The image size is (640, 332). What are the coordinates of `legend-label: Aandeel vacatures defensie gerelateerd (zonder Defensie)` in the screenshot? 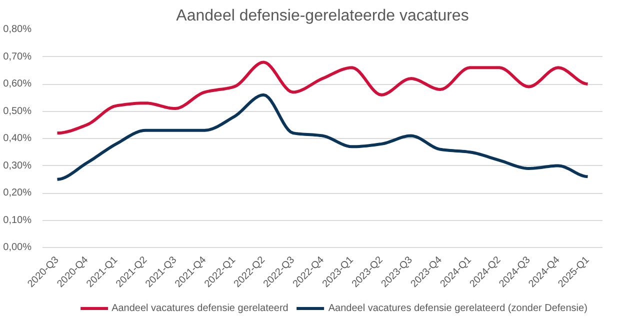 It's located at (458, 308).